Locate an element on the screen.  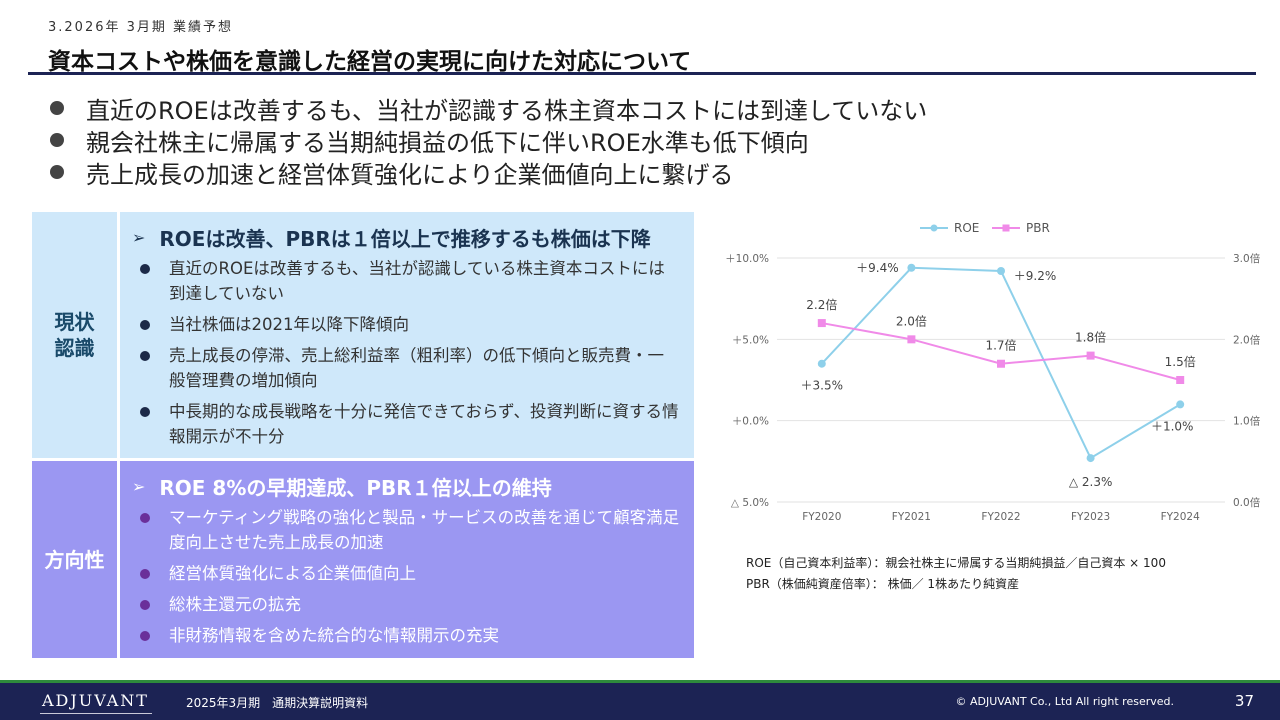
status-item-text: 中長期的な成長戦略を十分に発信できておらず、投資判断に資する情報開示が不十分 is located at coordinates (424, 424).